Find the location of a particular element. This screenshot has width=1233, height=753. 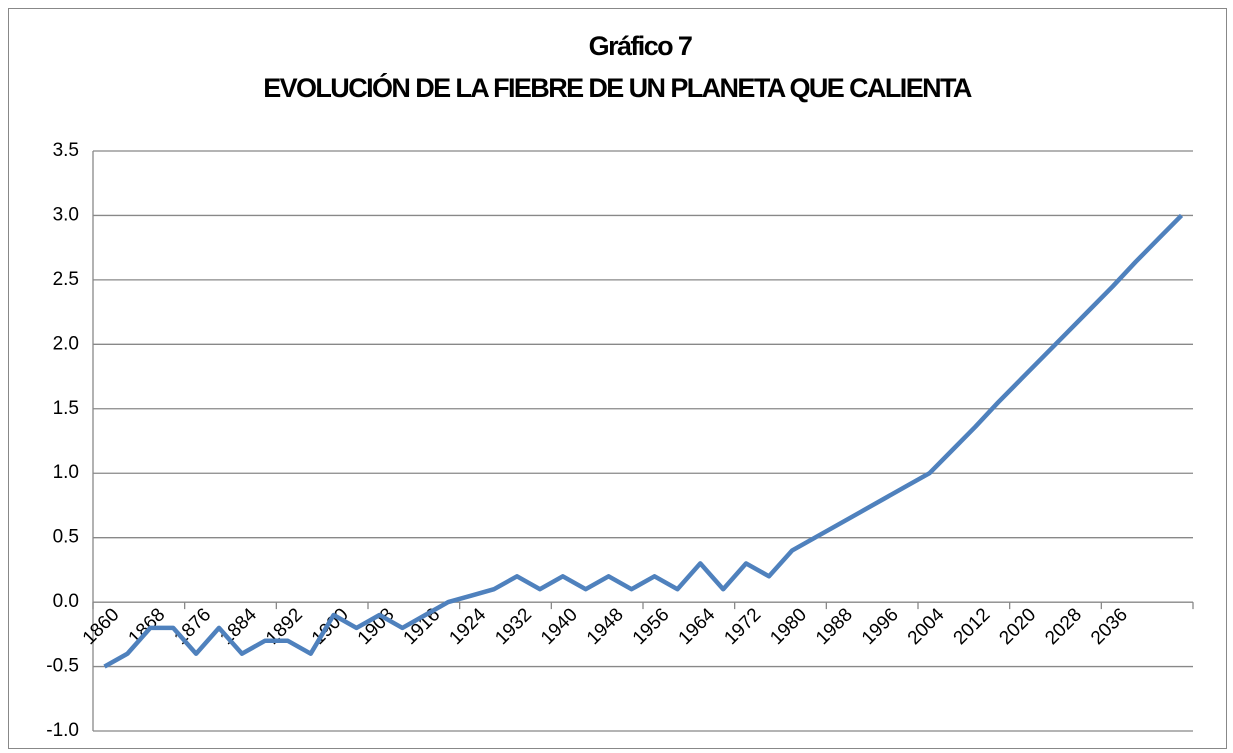

y-tick-label: 1.5 is located at coordinates (66, 408).